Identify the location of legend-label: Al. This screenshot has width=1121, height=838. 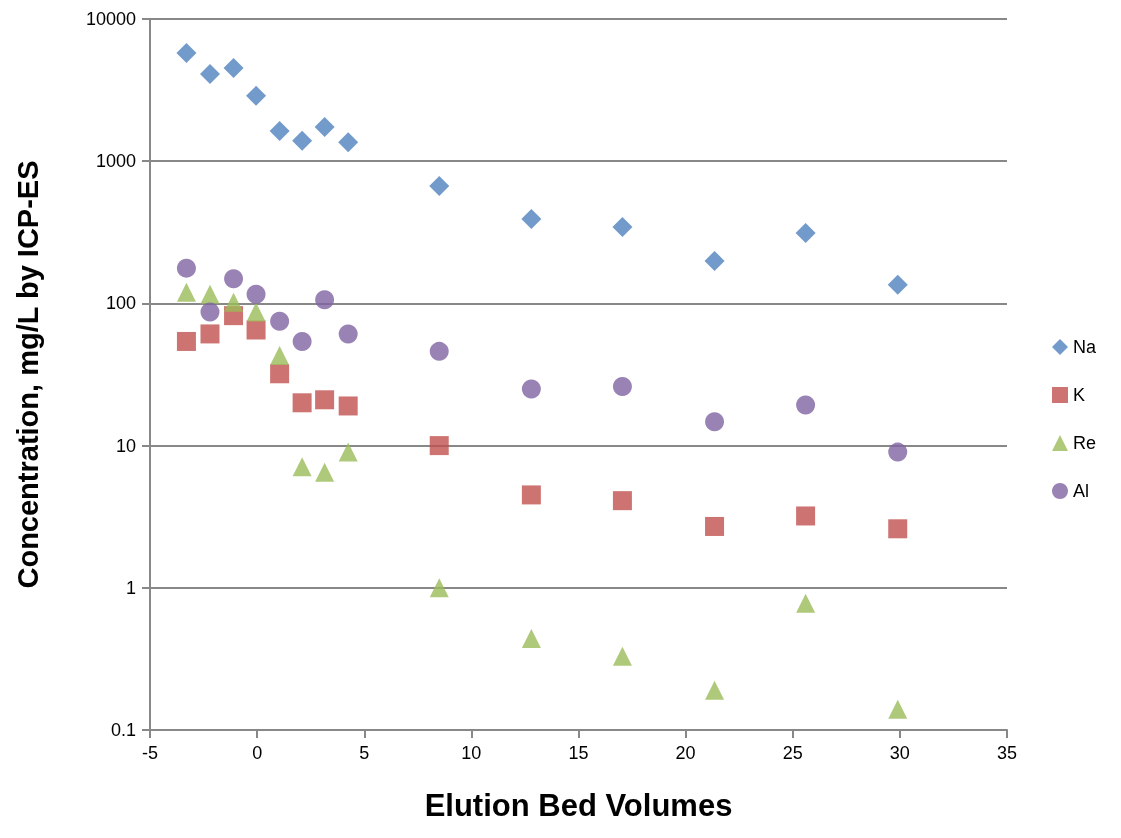
(1081, 491).